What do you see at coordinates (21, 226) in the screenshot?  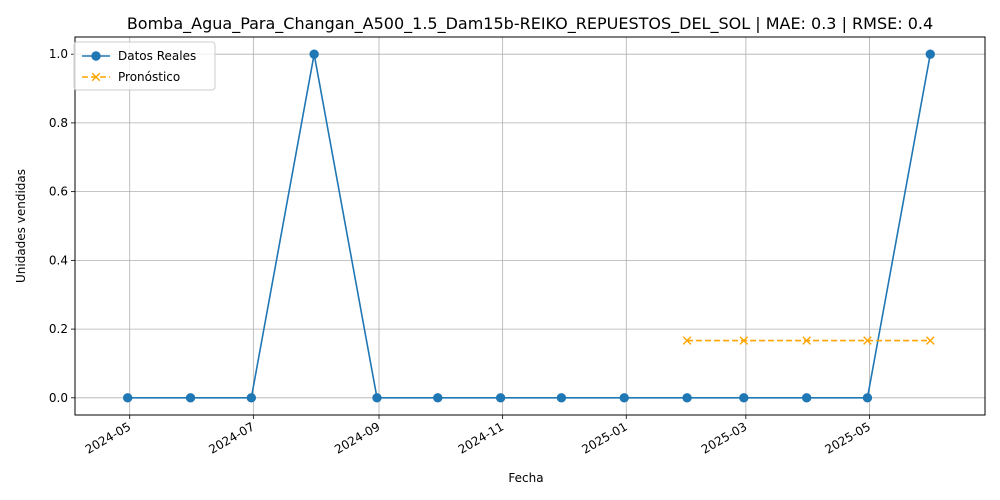 I see `y-axis-label: Unidades vendidas` at bounding box center [21, 226].